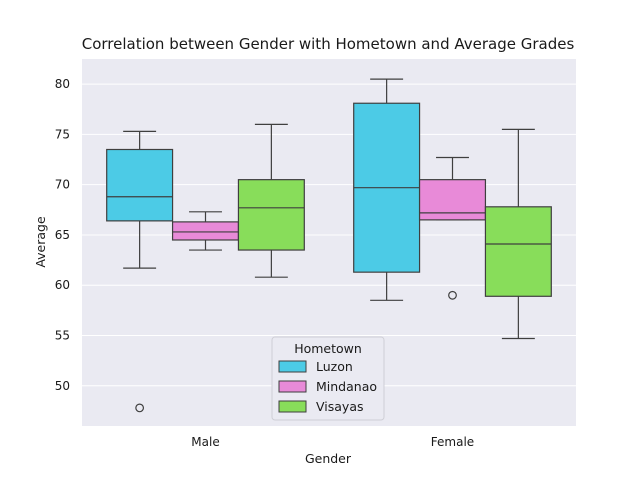 The image size is (640, 480). I want to click on x-axis-ticks: Male Female, so click(332, 442).